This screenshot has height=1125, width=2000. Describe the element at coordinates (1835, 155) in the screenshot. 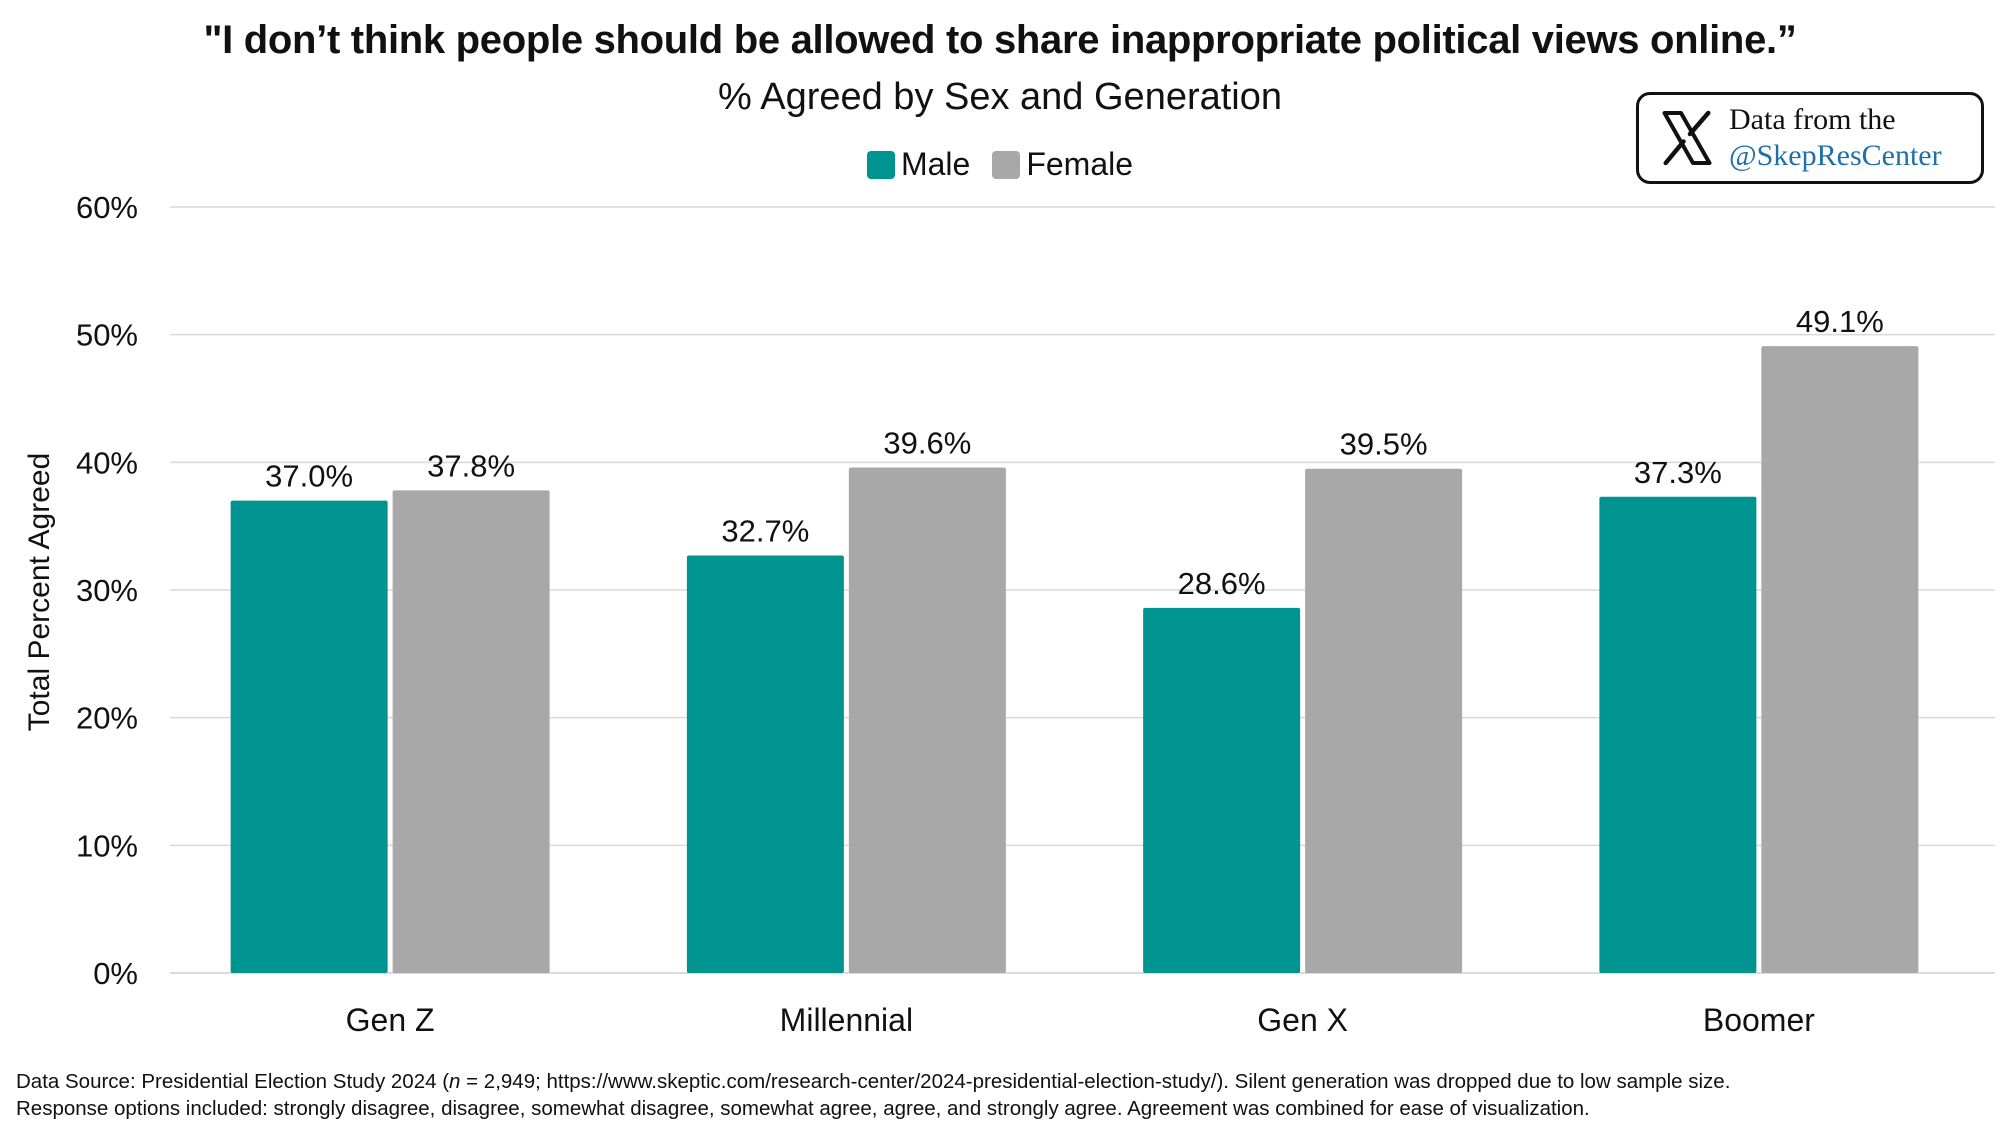

I see `badge-handle: @SkepResCenter` at that location.